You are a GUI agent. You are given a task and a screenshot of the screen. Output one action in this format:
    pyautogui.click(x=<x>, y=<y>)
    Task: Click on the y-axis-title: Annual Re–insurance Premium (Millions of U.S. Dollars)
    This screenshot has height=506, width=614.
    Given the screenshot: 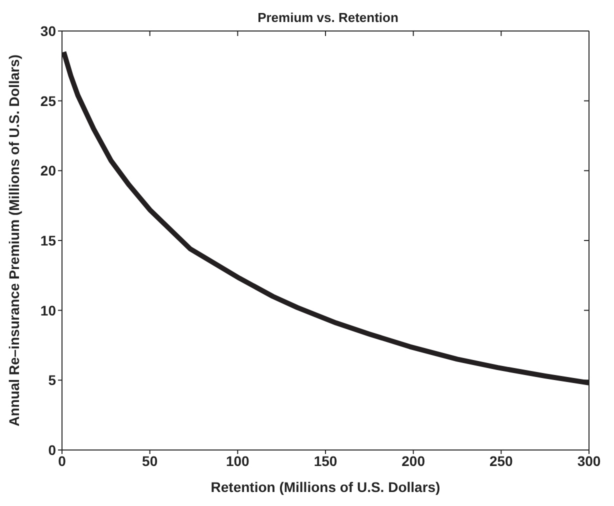 What is the action you would take?
    pyautogui.click(x=14, y=240)
    